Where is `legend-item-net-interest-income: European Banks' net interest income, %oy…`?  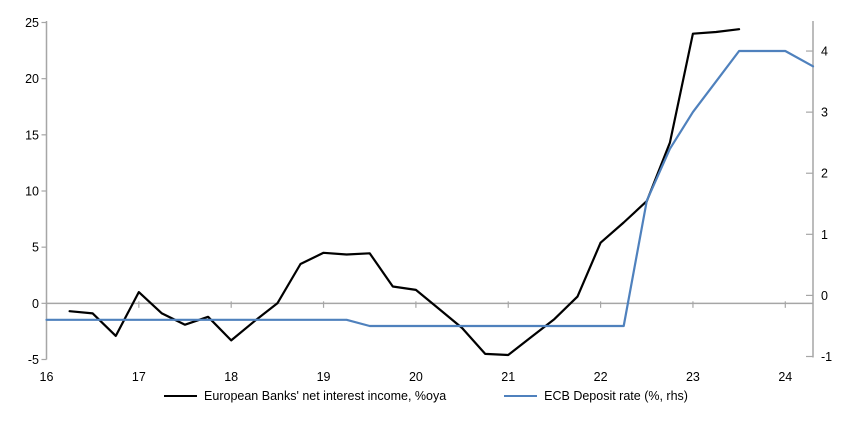 legend-item-net-interest-income: European Banks' net interest income, %oy… is located at coordinates (305, 396).